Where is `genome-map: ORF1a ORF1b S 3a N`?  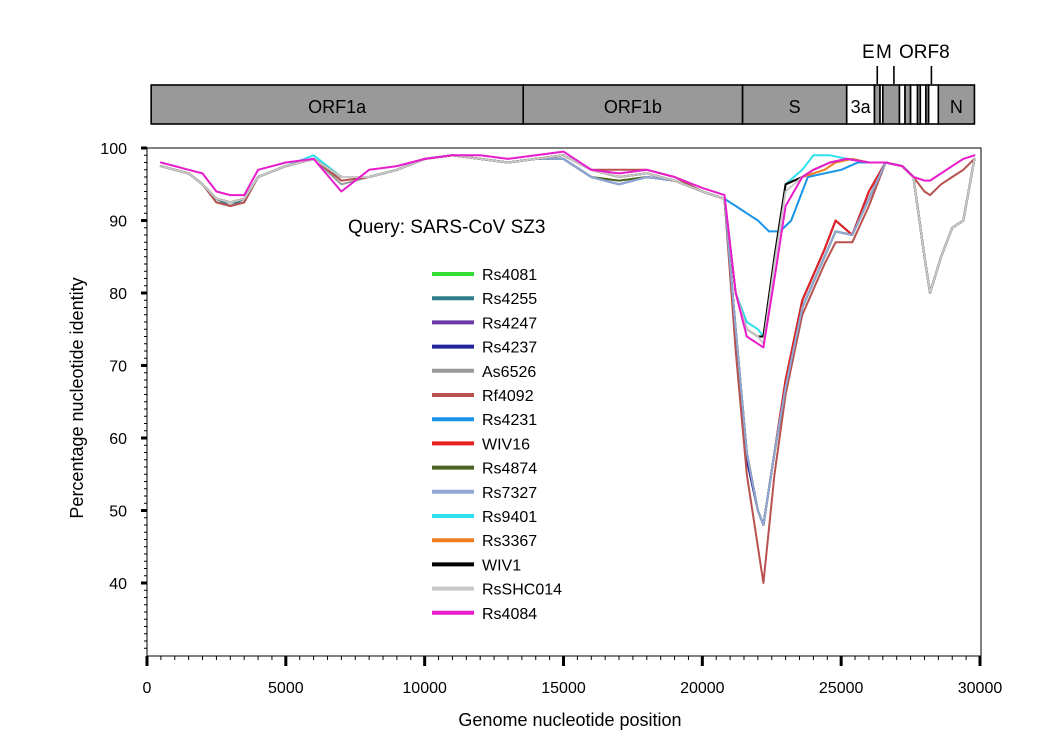 genome-map: ORF1a ORF1b S 3a N is located at coordinates (563, 104).